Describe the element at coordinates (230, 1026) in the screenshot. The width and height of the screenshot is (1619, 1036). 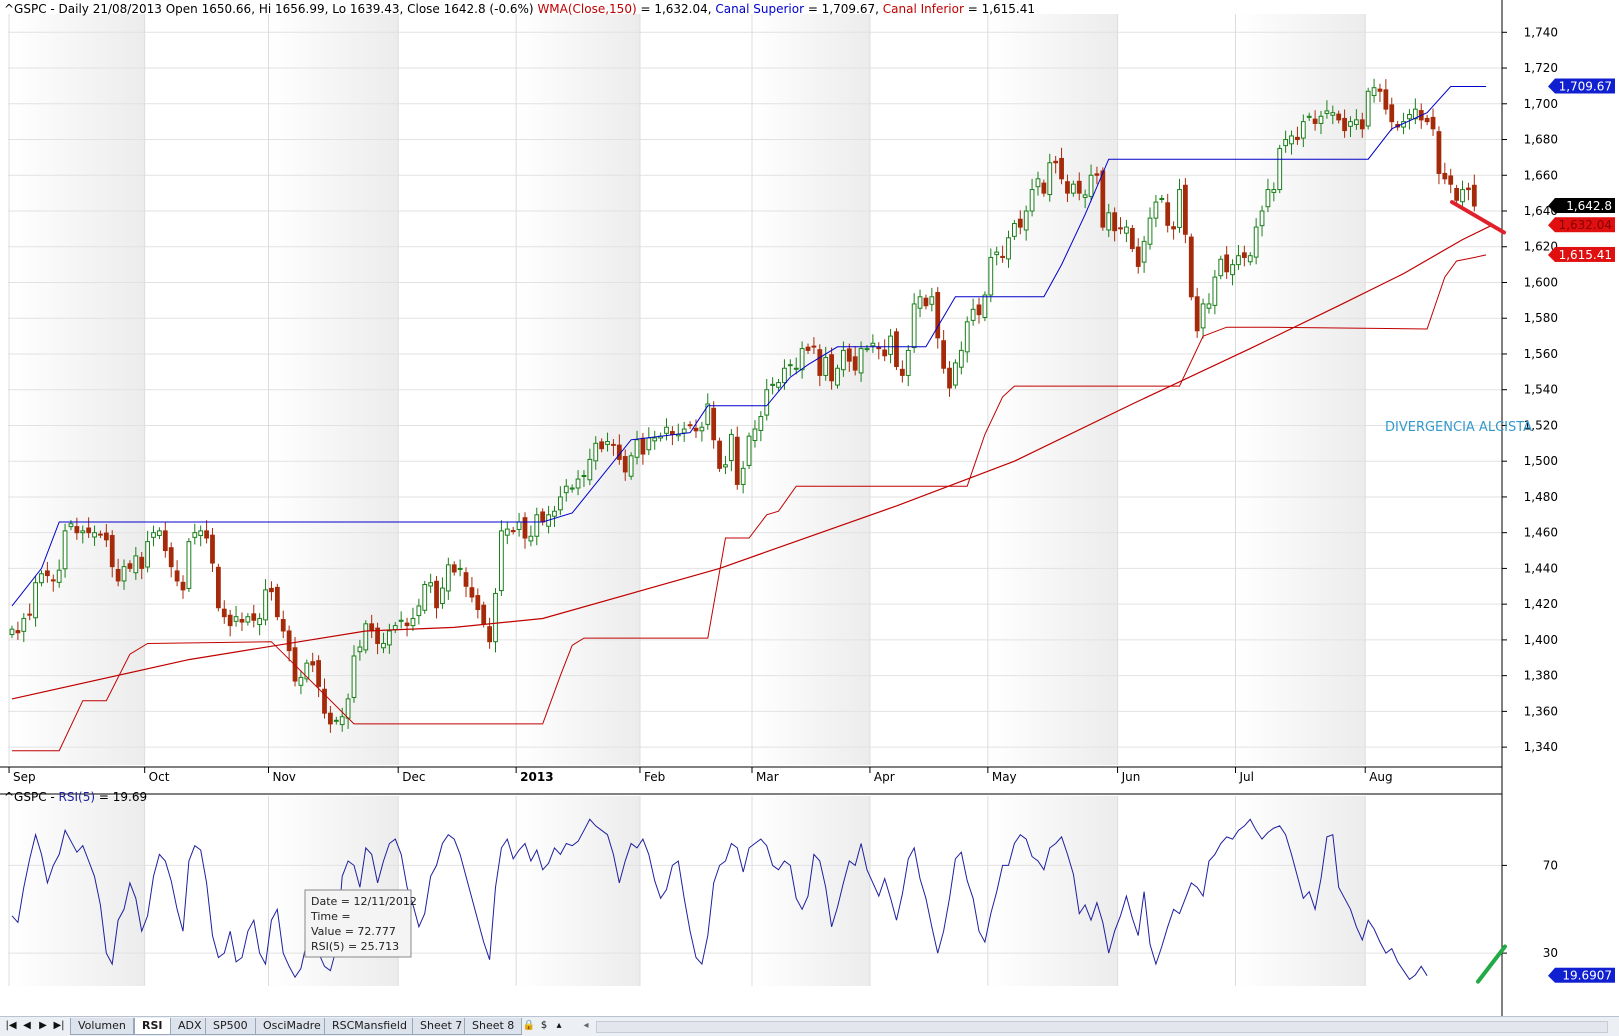
I see `tab-sp500: SP500` at that location.